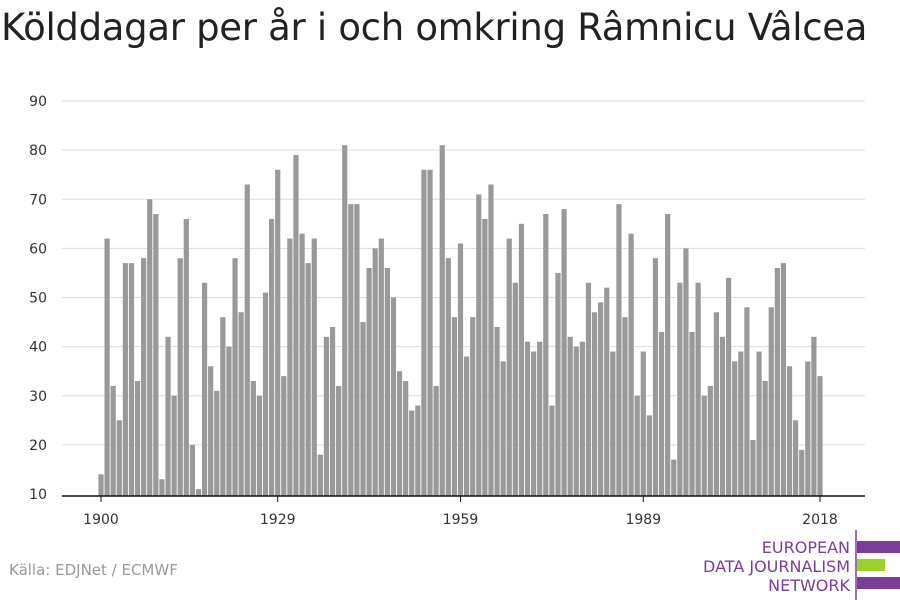 This screenshot has height=600, width=900. What do you see at coordinates (113, 440) in the screenshot?
I see `bar-1902` at bounding box center [113, 440].